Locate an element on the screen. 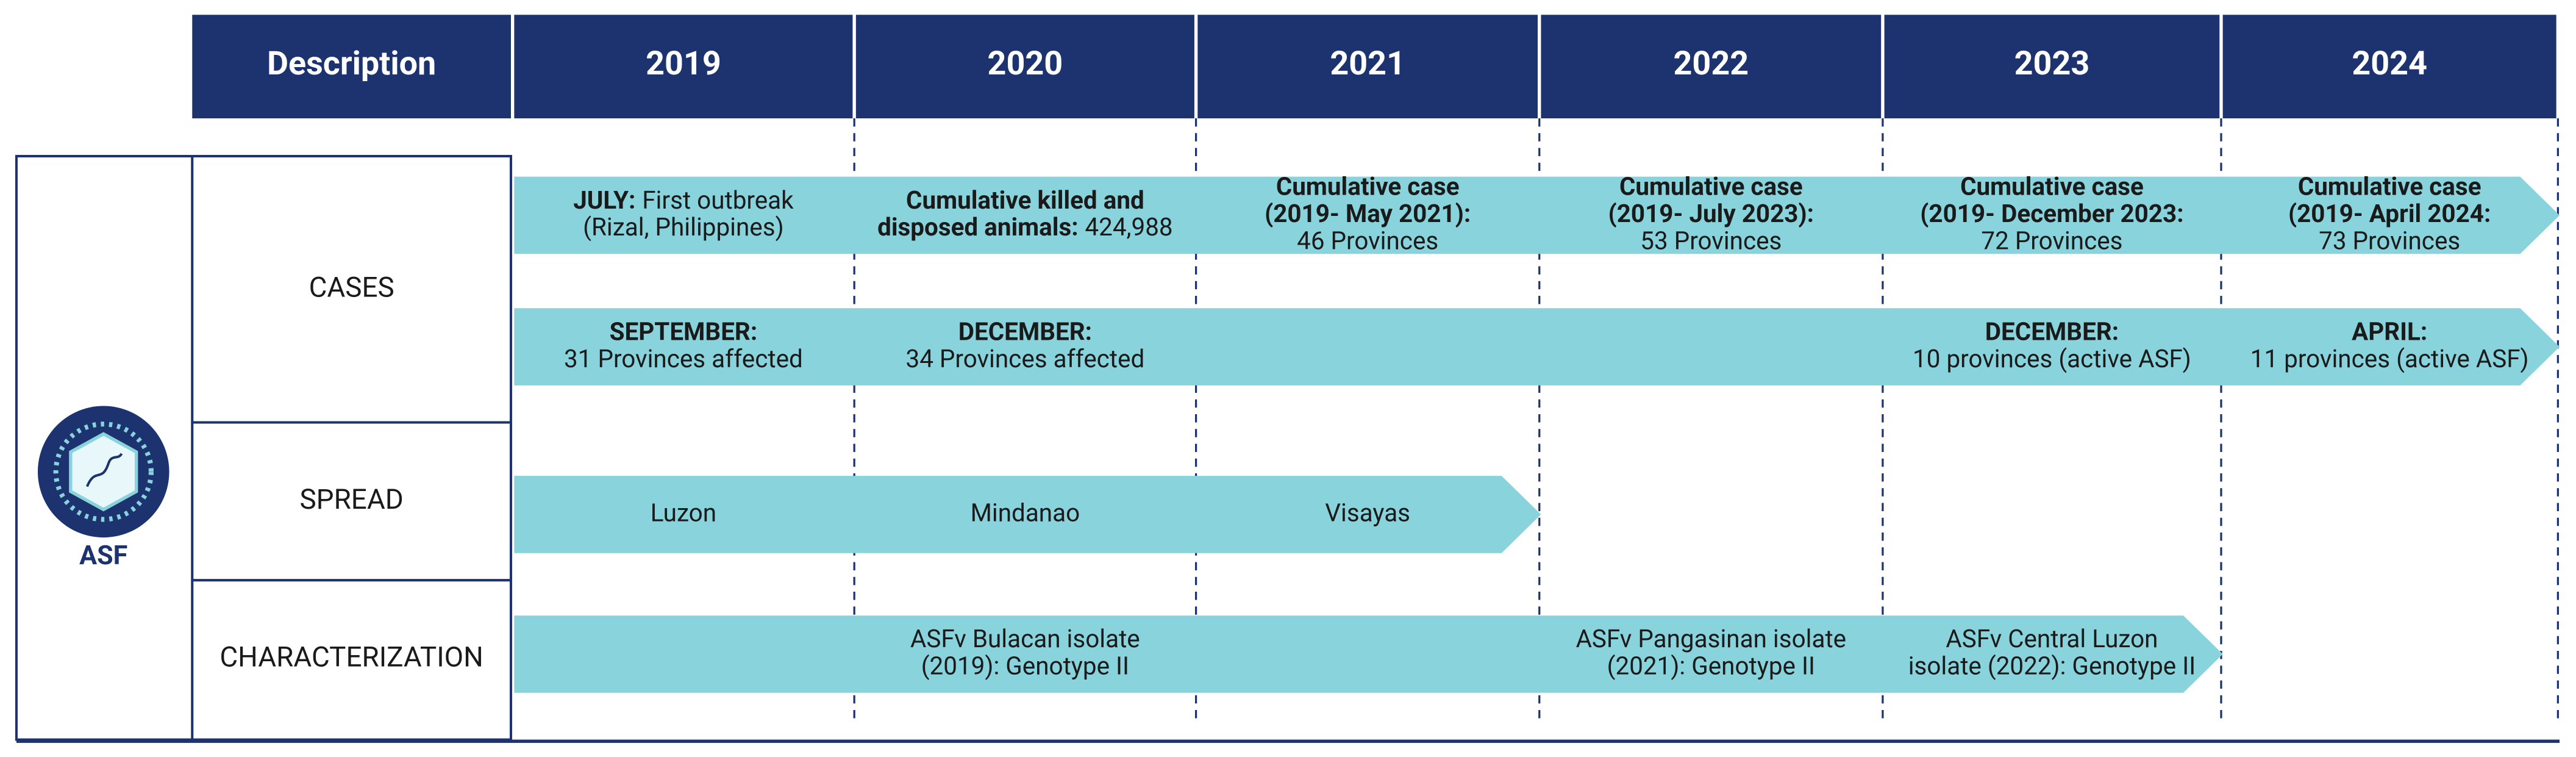 This screenshot has width=2576, height=757. row-label: SPREAD is located at coordinates (351, 500).